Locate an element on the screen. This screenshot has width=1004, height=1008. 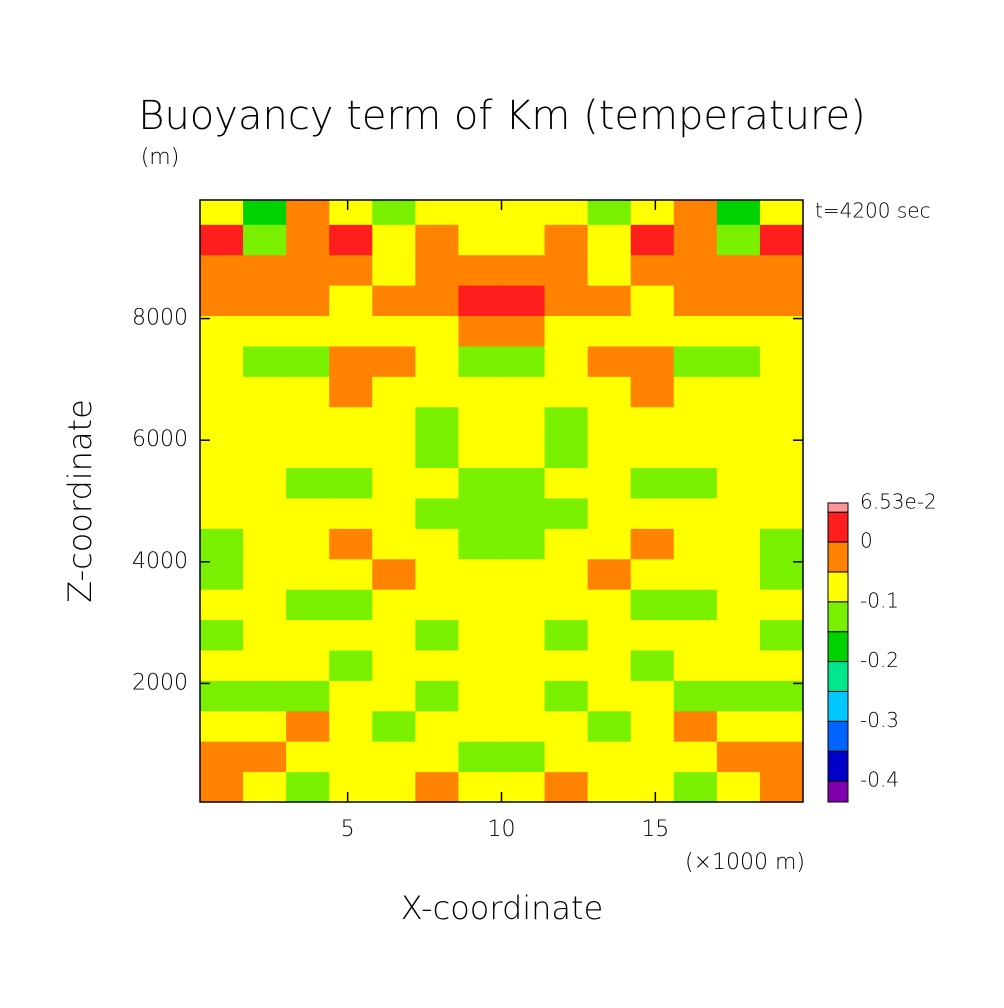
x-tick-label: 15 is located at coordinates (655, 829).